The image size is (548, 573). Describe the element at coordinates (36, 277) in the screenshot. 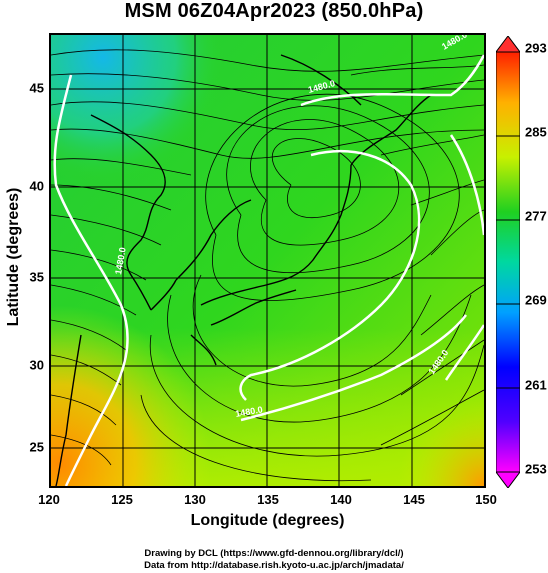

I see `y-tick-label: 35` at that location.